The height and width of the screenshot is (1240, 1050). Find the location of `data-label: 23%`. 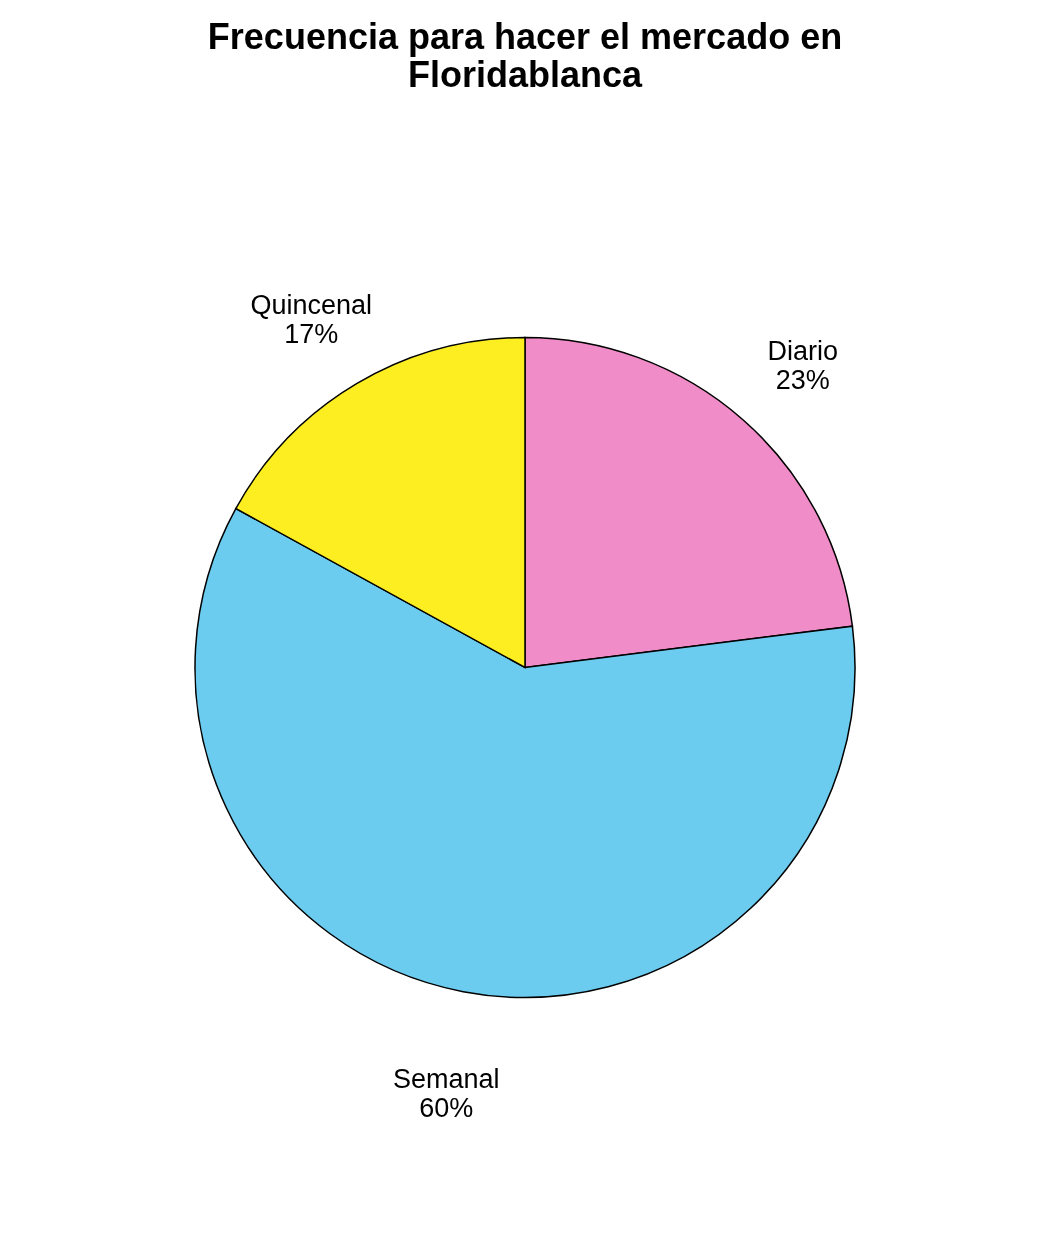

data-label: 23% is located at coordinates (802, 380).